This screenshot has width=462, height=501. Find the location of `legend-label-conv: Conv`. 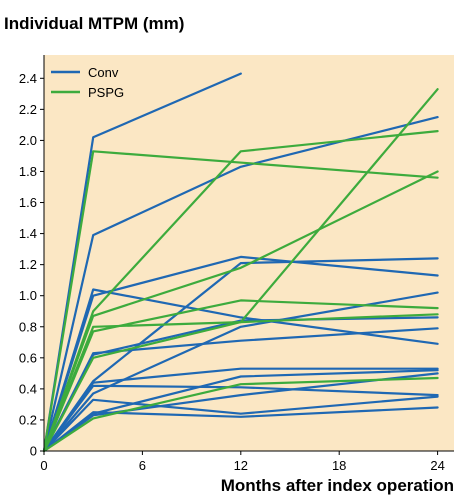

legend-label-conv: Conv is located at coordinates (103, 72).